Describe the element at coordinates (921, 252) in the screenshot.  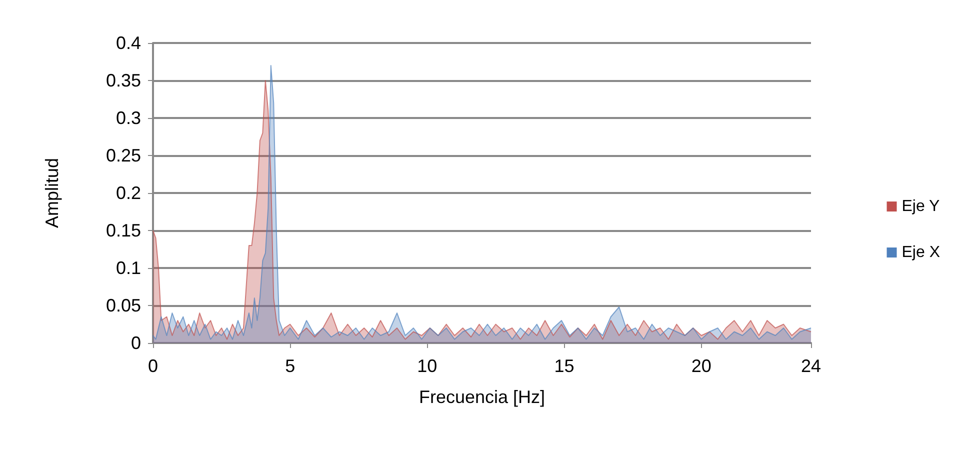
I see `legend-label: Eje X` at that location.